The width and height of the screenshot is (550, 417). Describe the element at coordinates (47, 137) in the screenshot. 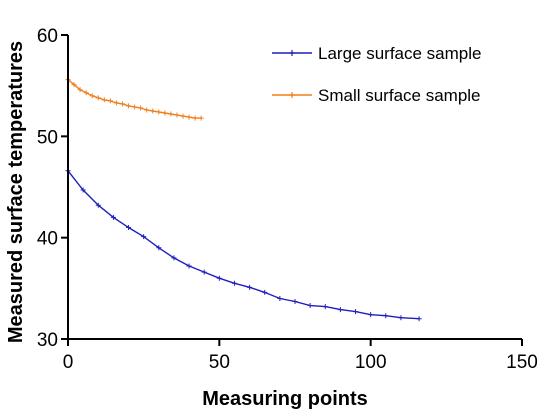

I see `y-tick-label: 50` at that location.